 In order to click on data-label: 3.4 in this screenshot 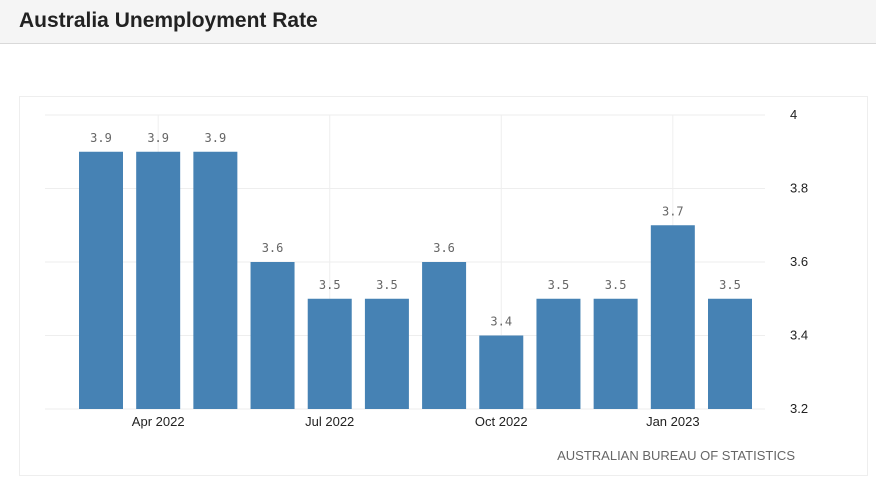, I will do `click(501, 322)`.